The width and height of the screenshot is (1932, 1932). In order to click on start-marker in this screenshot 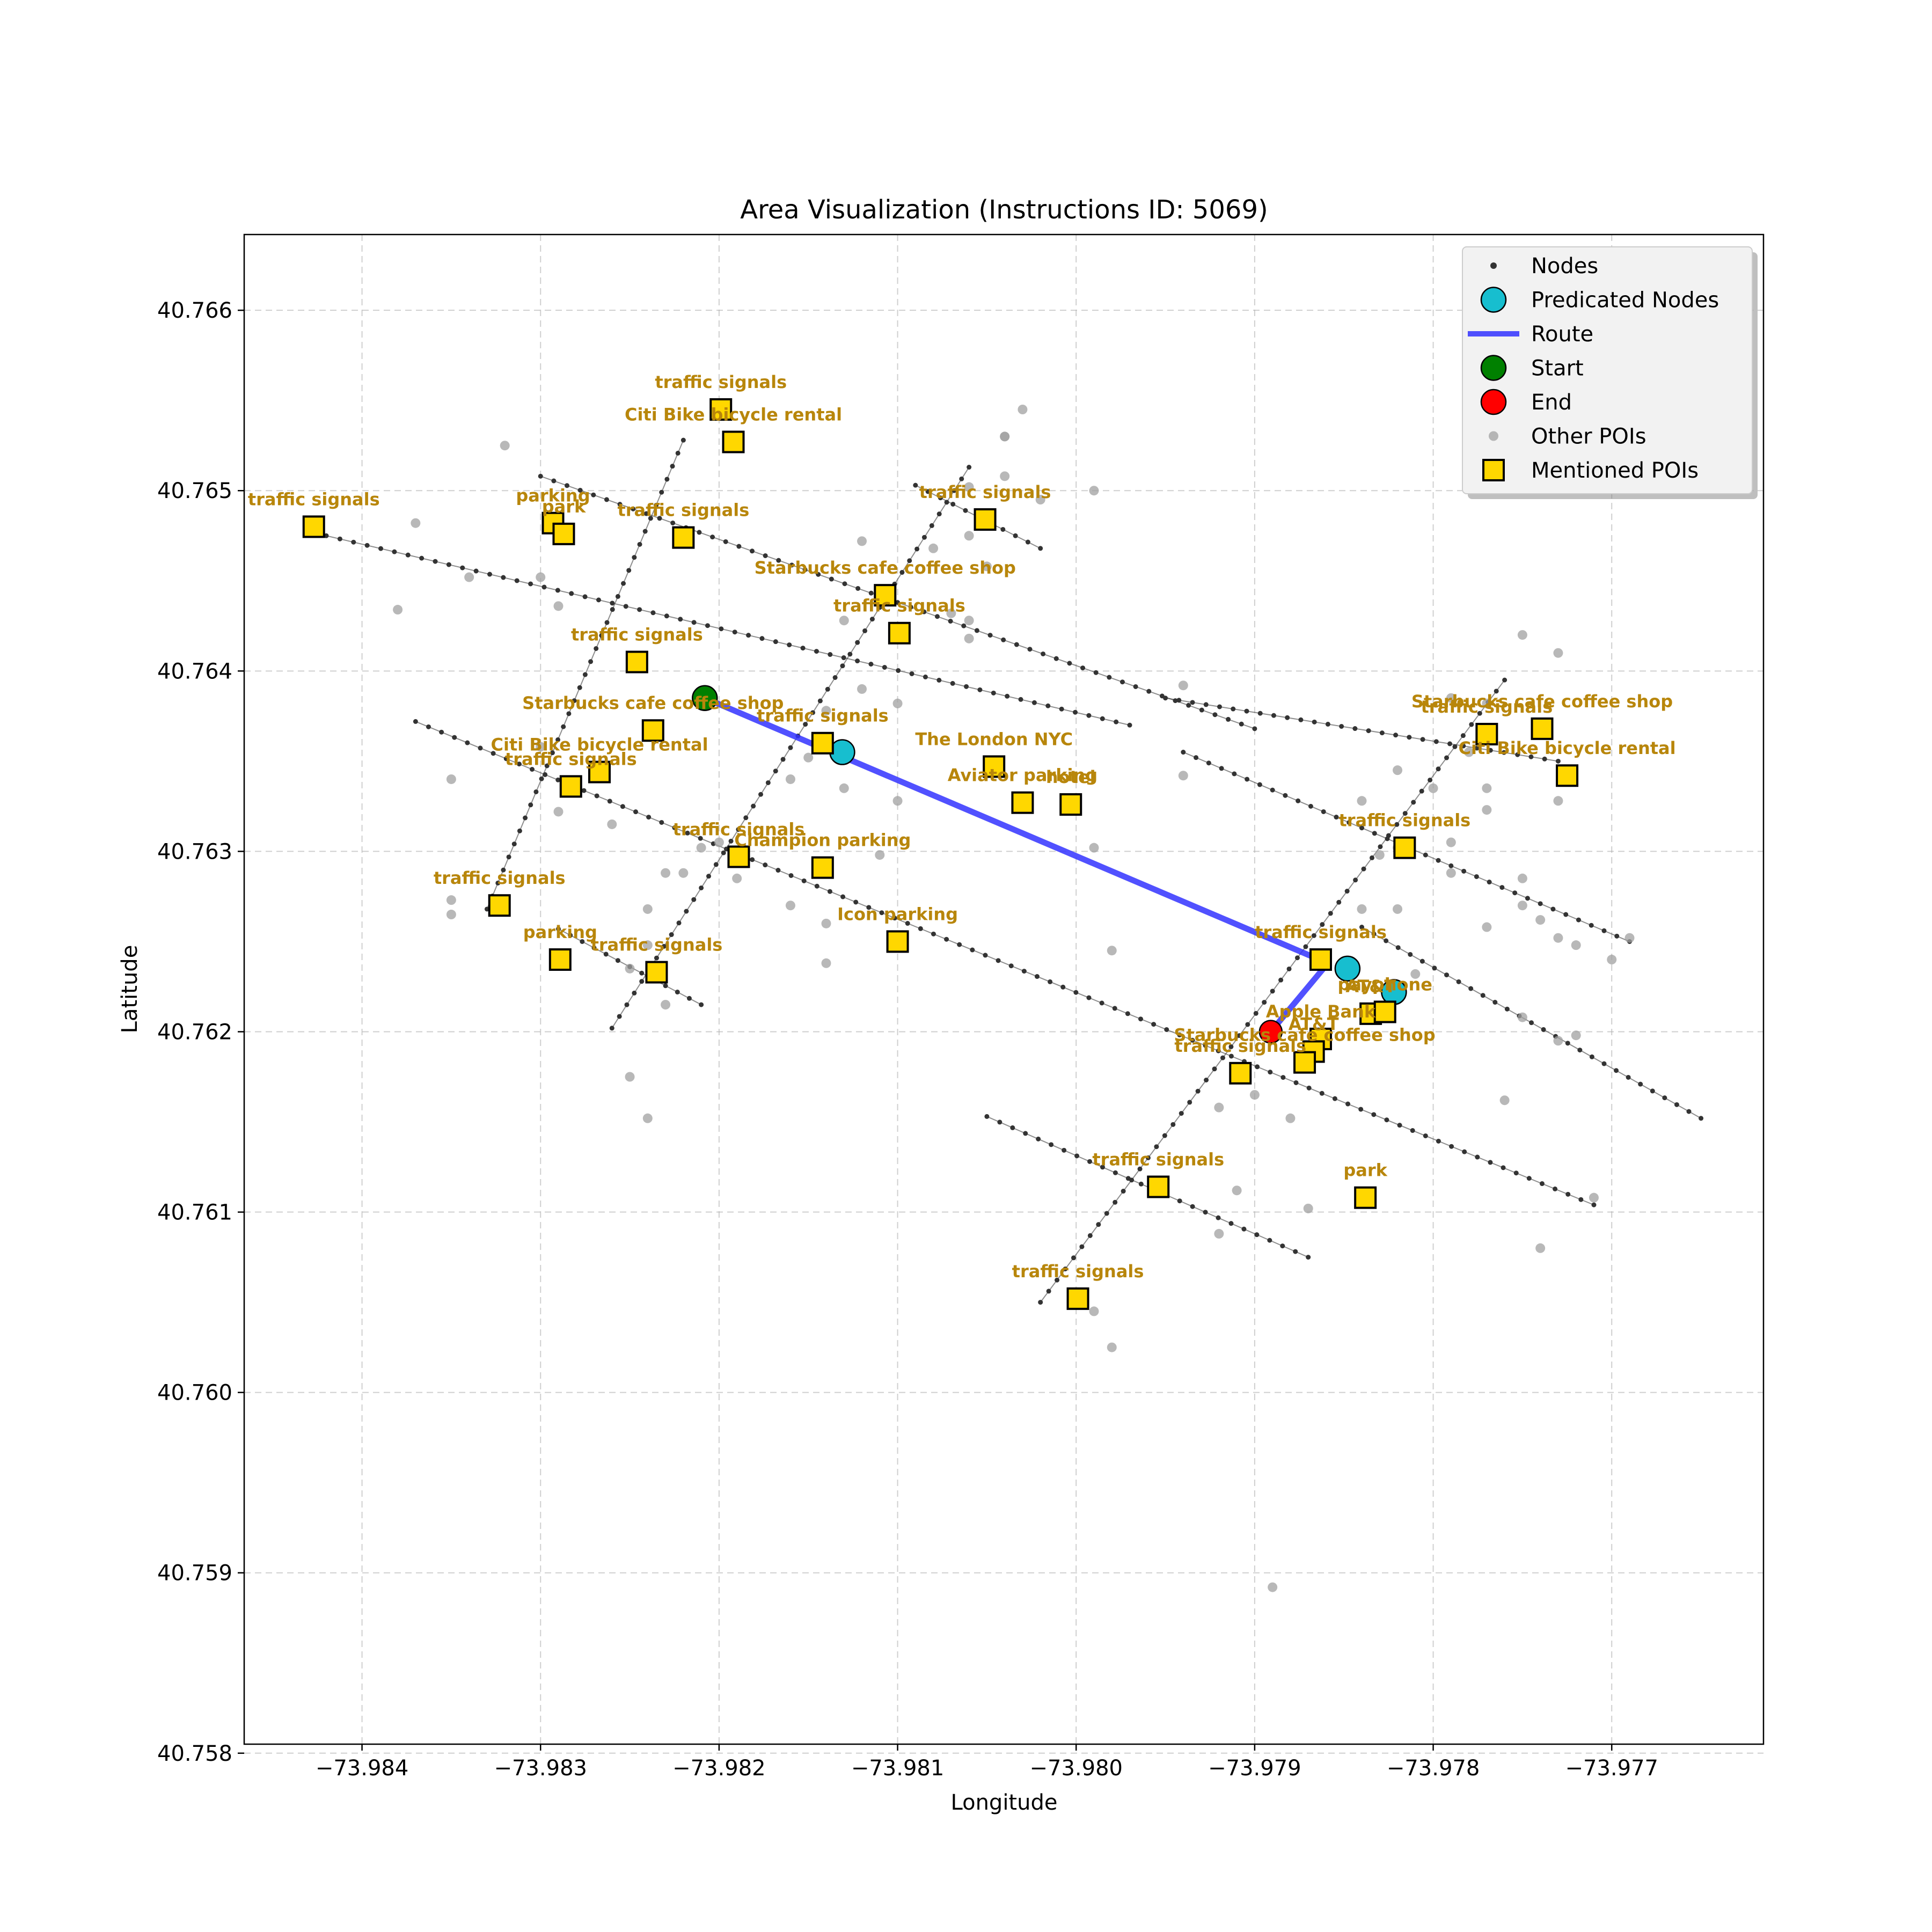, I will do `click(705, 698)`.